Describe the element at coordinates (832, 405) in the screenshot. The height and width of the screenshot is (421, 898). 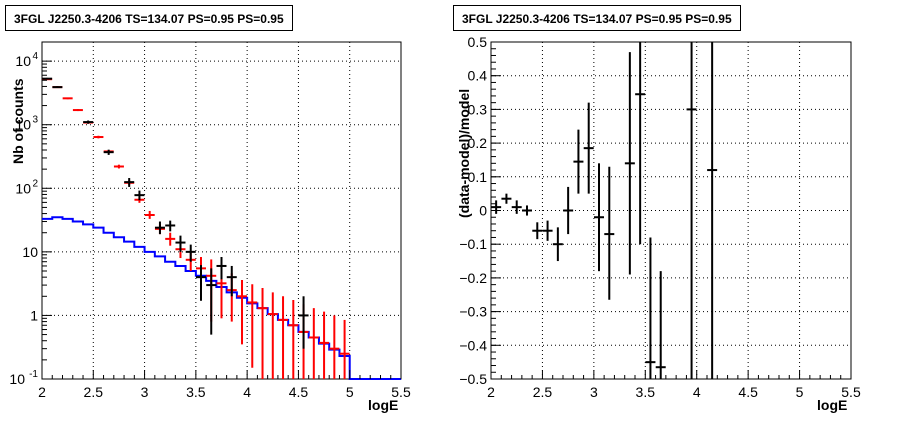
I see `residual-x-axis-title: logE` at that location.